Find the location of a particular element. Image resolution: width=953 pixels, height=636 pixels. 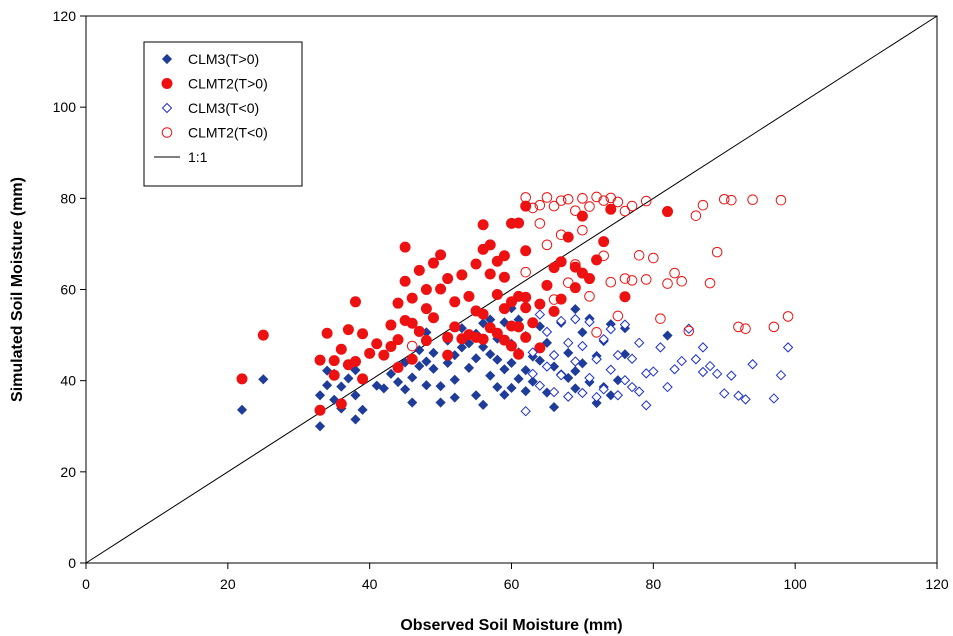

legend-marker is located at coordinates (167, 108).